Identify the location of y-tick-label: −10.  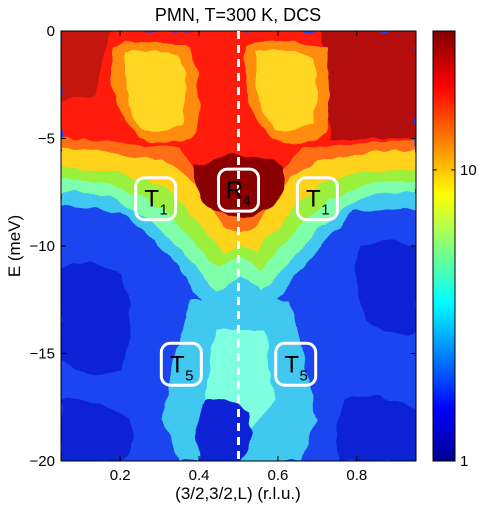
(42, 246).